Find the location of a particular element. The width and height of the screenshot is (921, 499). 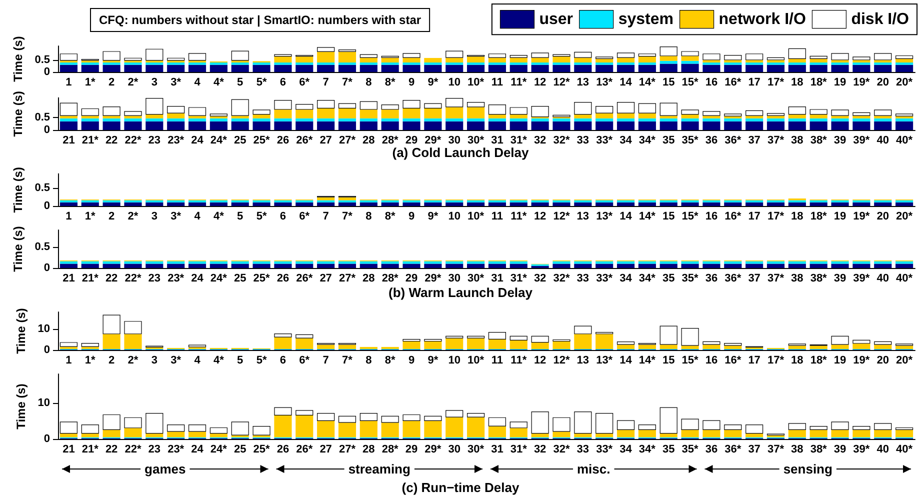

x-tick-label: 40 is located at coordinates (882, 450).